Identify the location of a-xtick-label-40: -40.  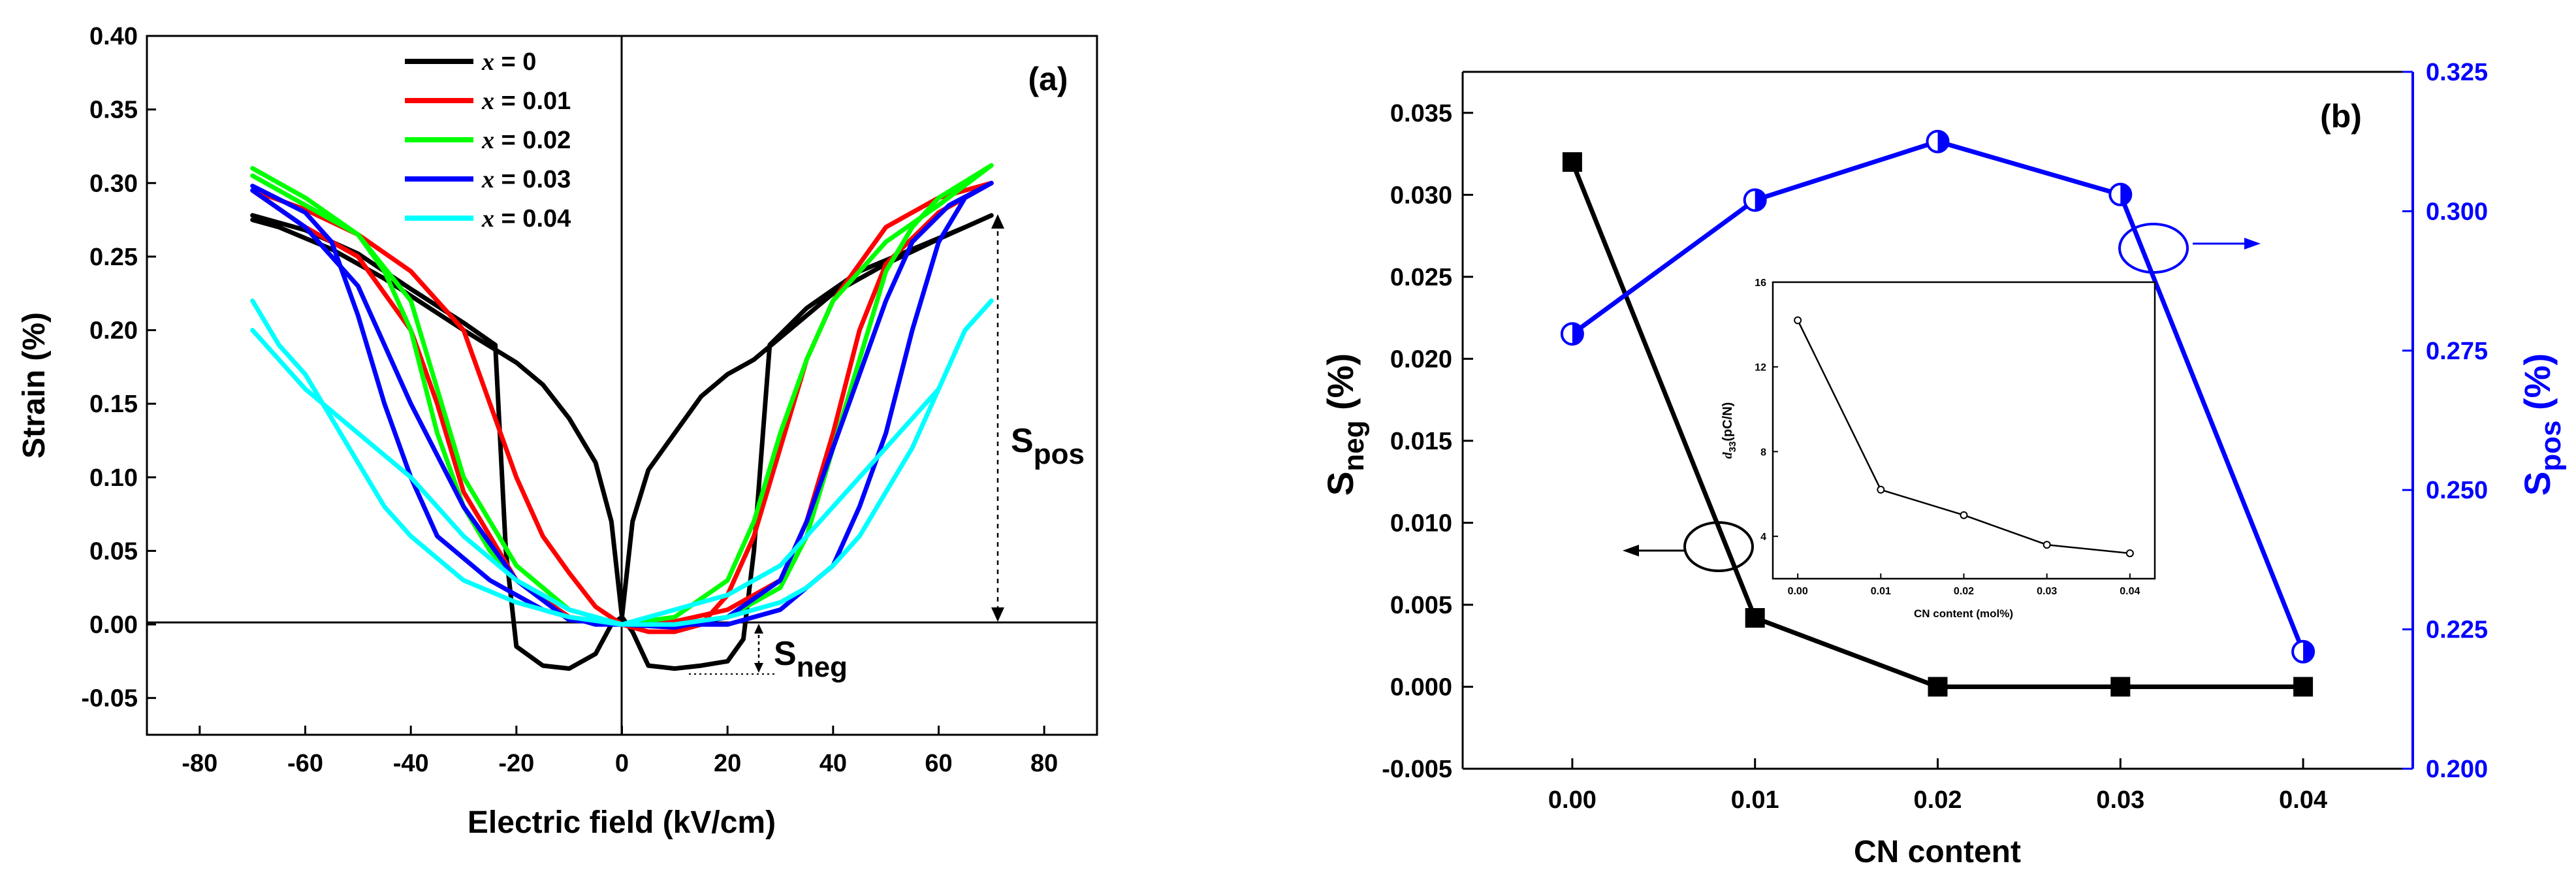
(411, 763).